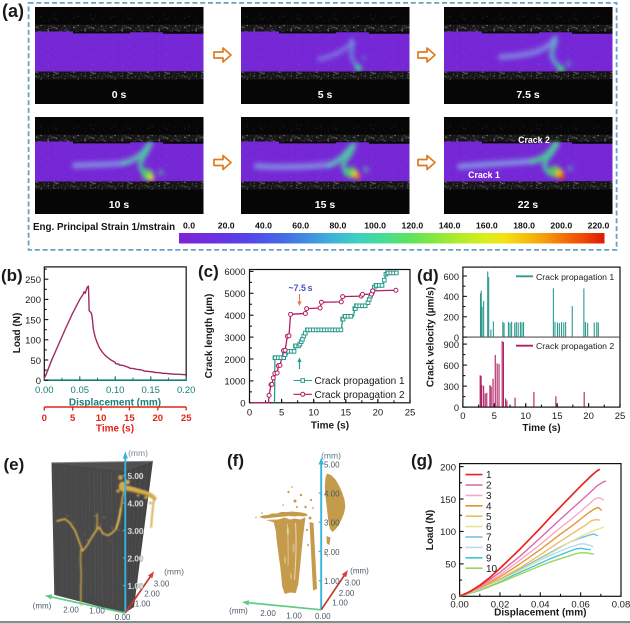 The width and height of the screenshot is (630, 624). Describe the element at coordinates (489, 527) in the screenshot. I see `svg-text: 6` at that location.